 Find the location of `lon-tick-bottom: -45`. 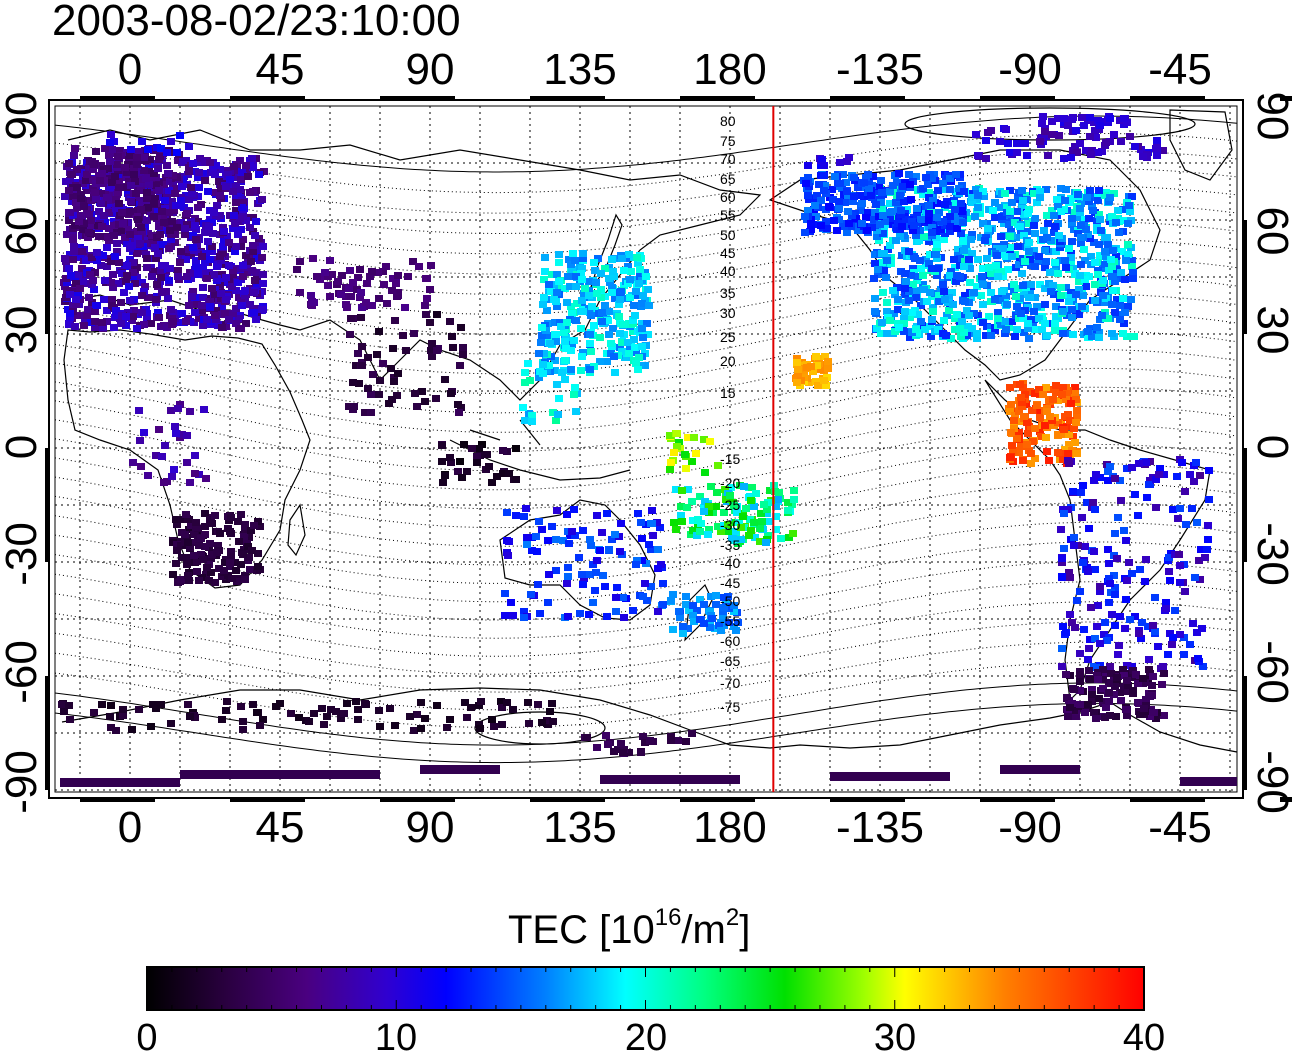

lon-tick-bottom: -45 is located at coordinates (1180, 827).